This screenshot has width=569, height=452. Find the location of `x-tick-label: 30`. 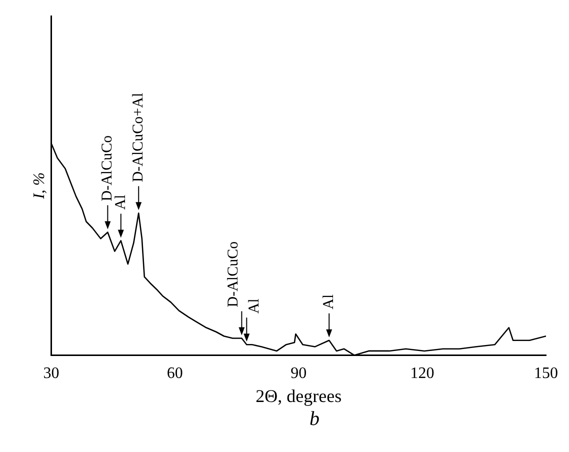

x-tick-label: 30 is located at coordinates (51, 373).